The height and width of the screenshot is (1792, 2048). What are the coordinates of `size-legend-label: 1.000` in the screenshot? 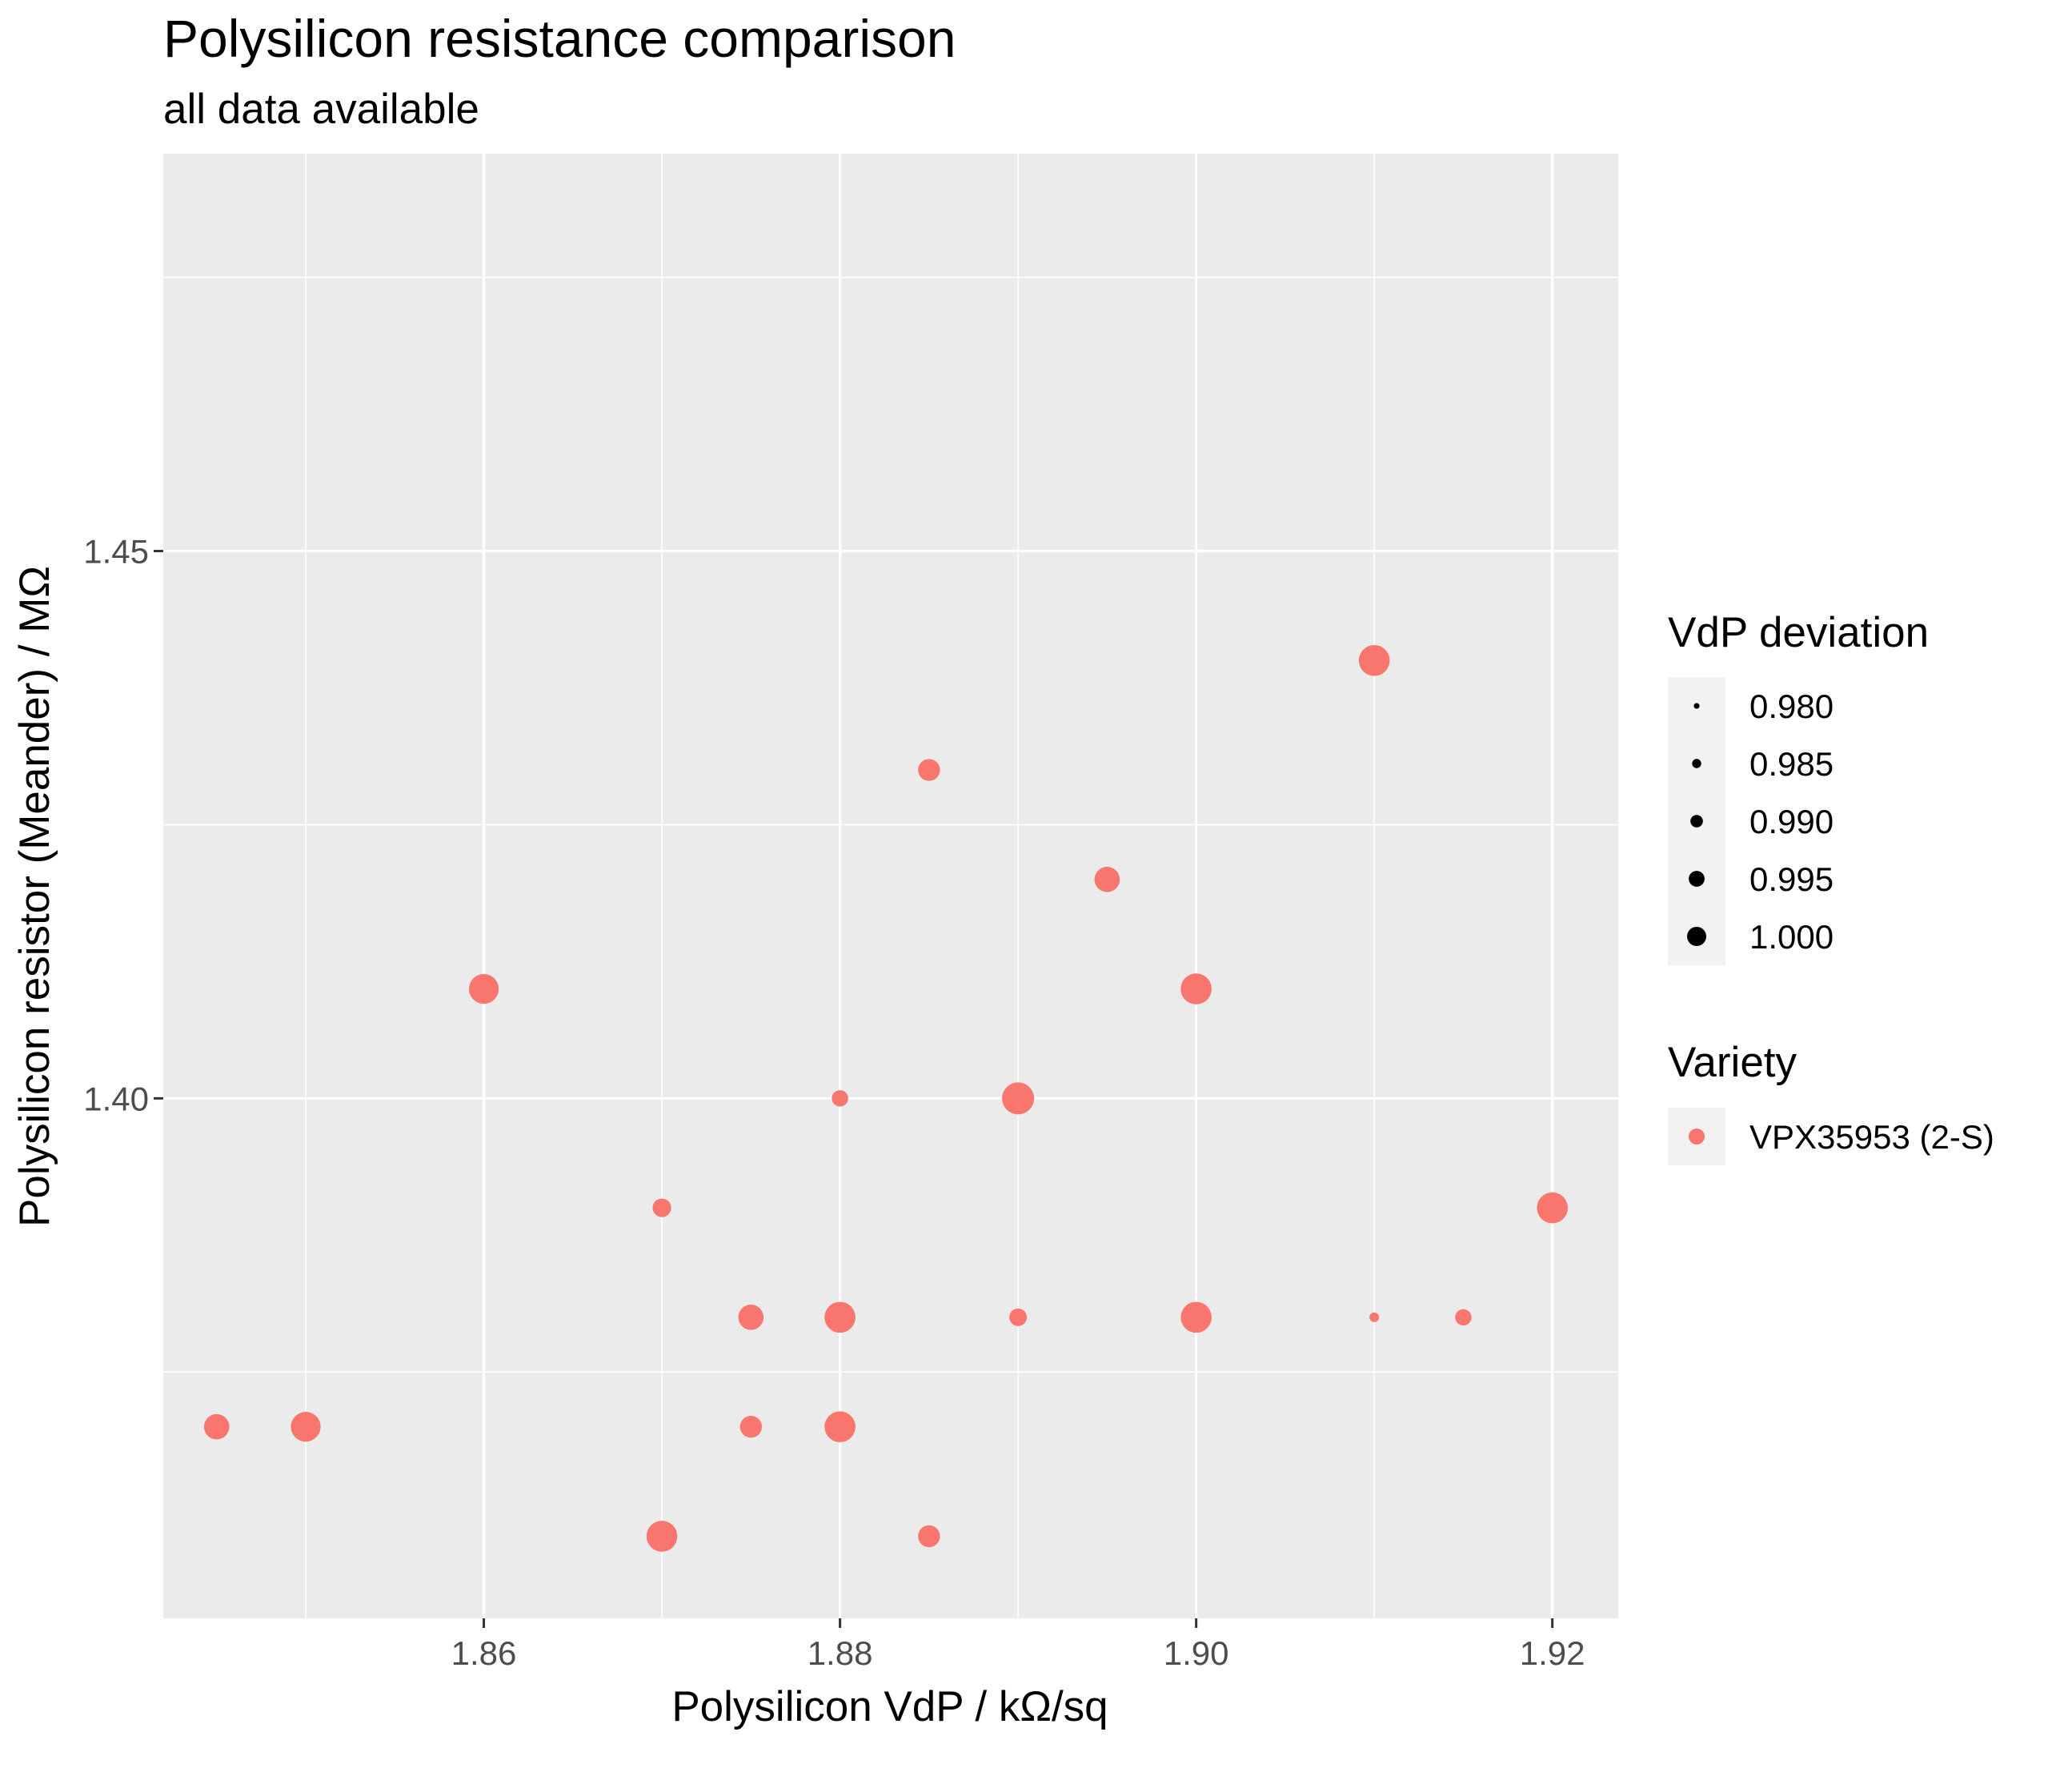 It's located at (1792, 937).